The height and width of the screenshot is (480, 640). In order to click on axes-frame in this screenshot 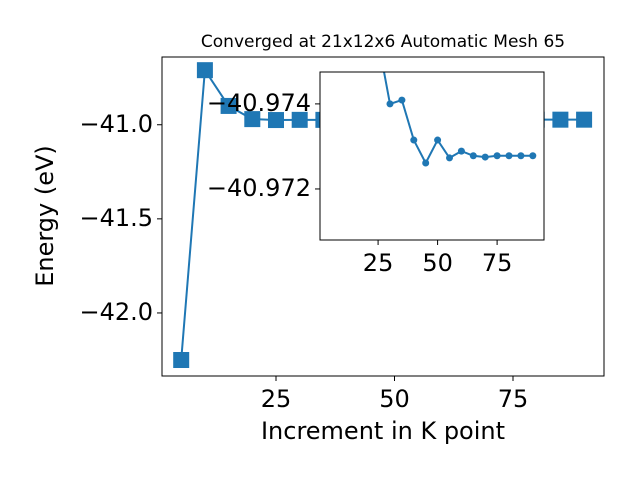, I will do `click(432, 156)`.